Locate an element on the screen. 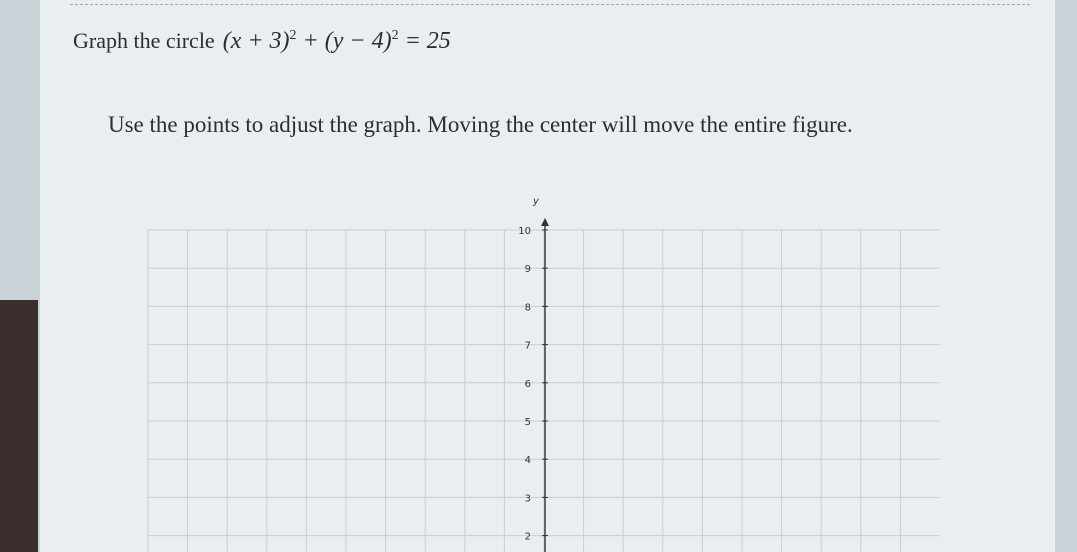 The height and width of the screenshot is (552, 1077). question-lead: Graph the circle is located at coordinates (144, 40).